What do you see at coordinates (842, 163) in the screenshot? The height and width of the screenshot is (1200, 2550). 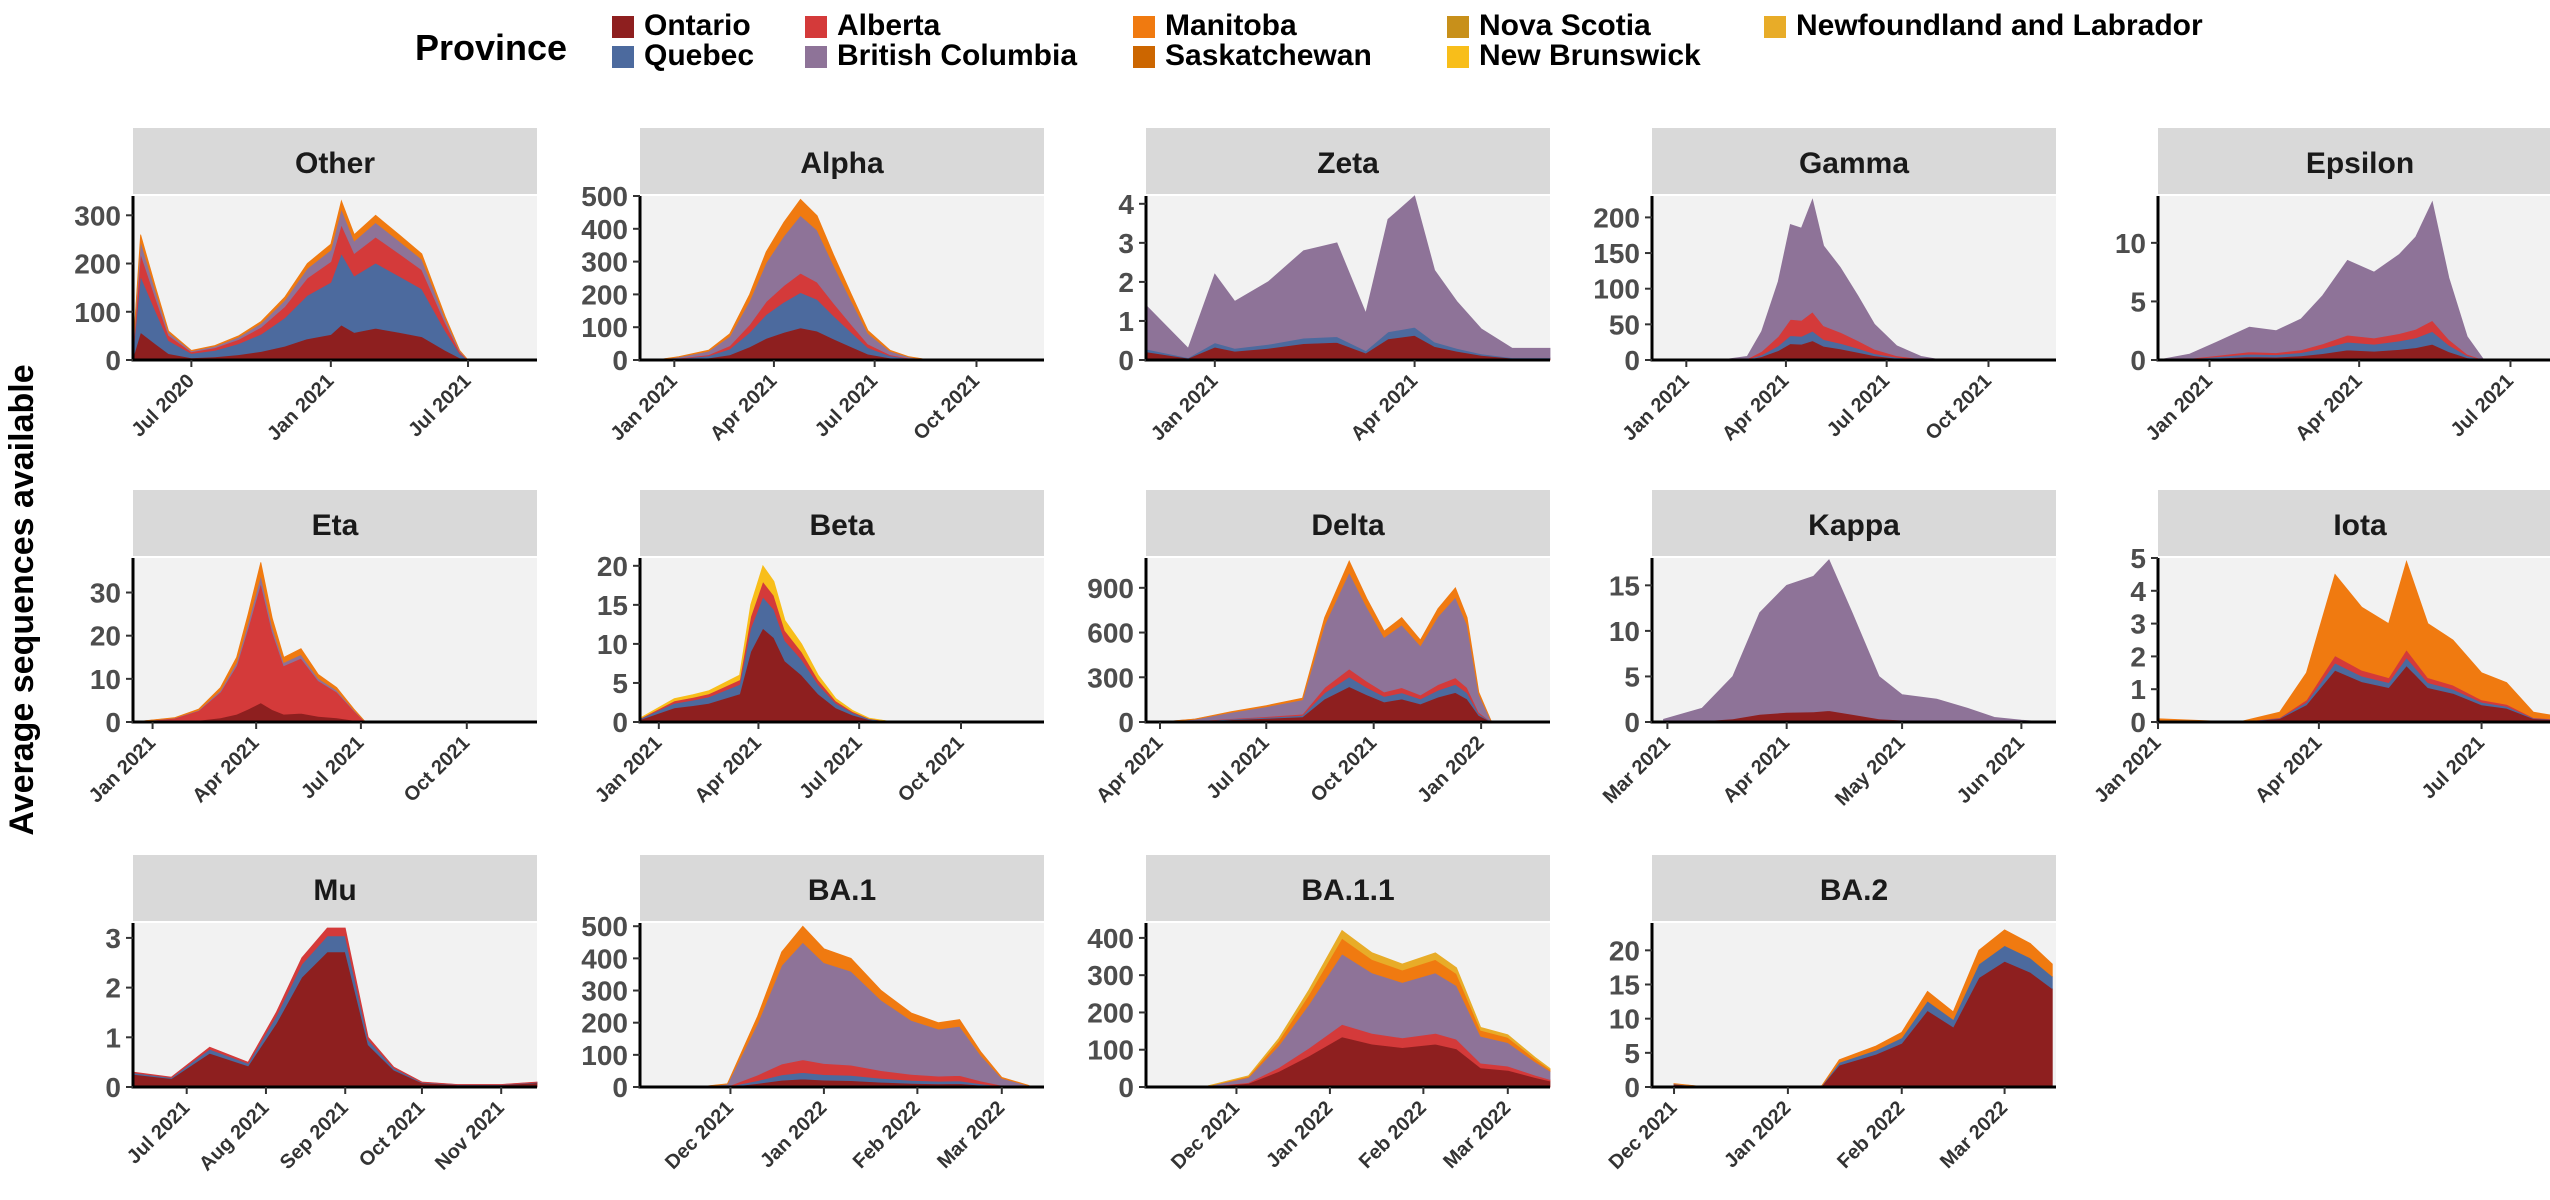 I see `facet-title: Alpha` at bounding box center [842, 163].